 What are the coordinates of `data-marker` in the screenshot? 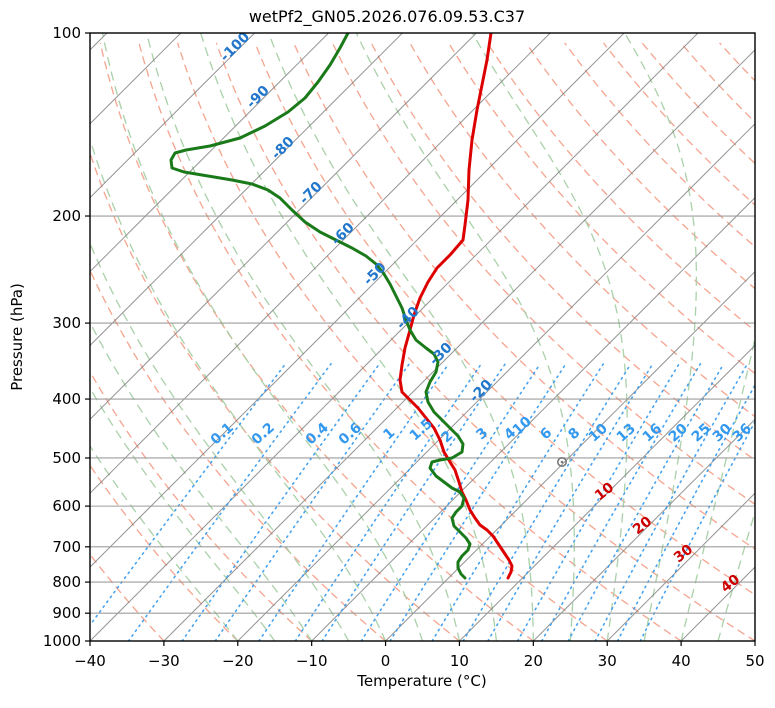 It's located at (561, 461).